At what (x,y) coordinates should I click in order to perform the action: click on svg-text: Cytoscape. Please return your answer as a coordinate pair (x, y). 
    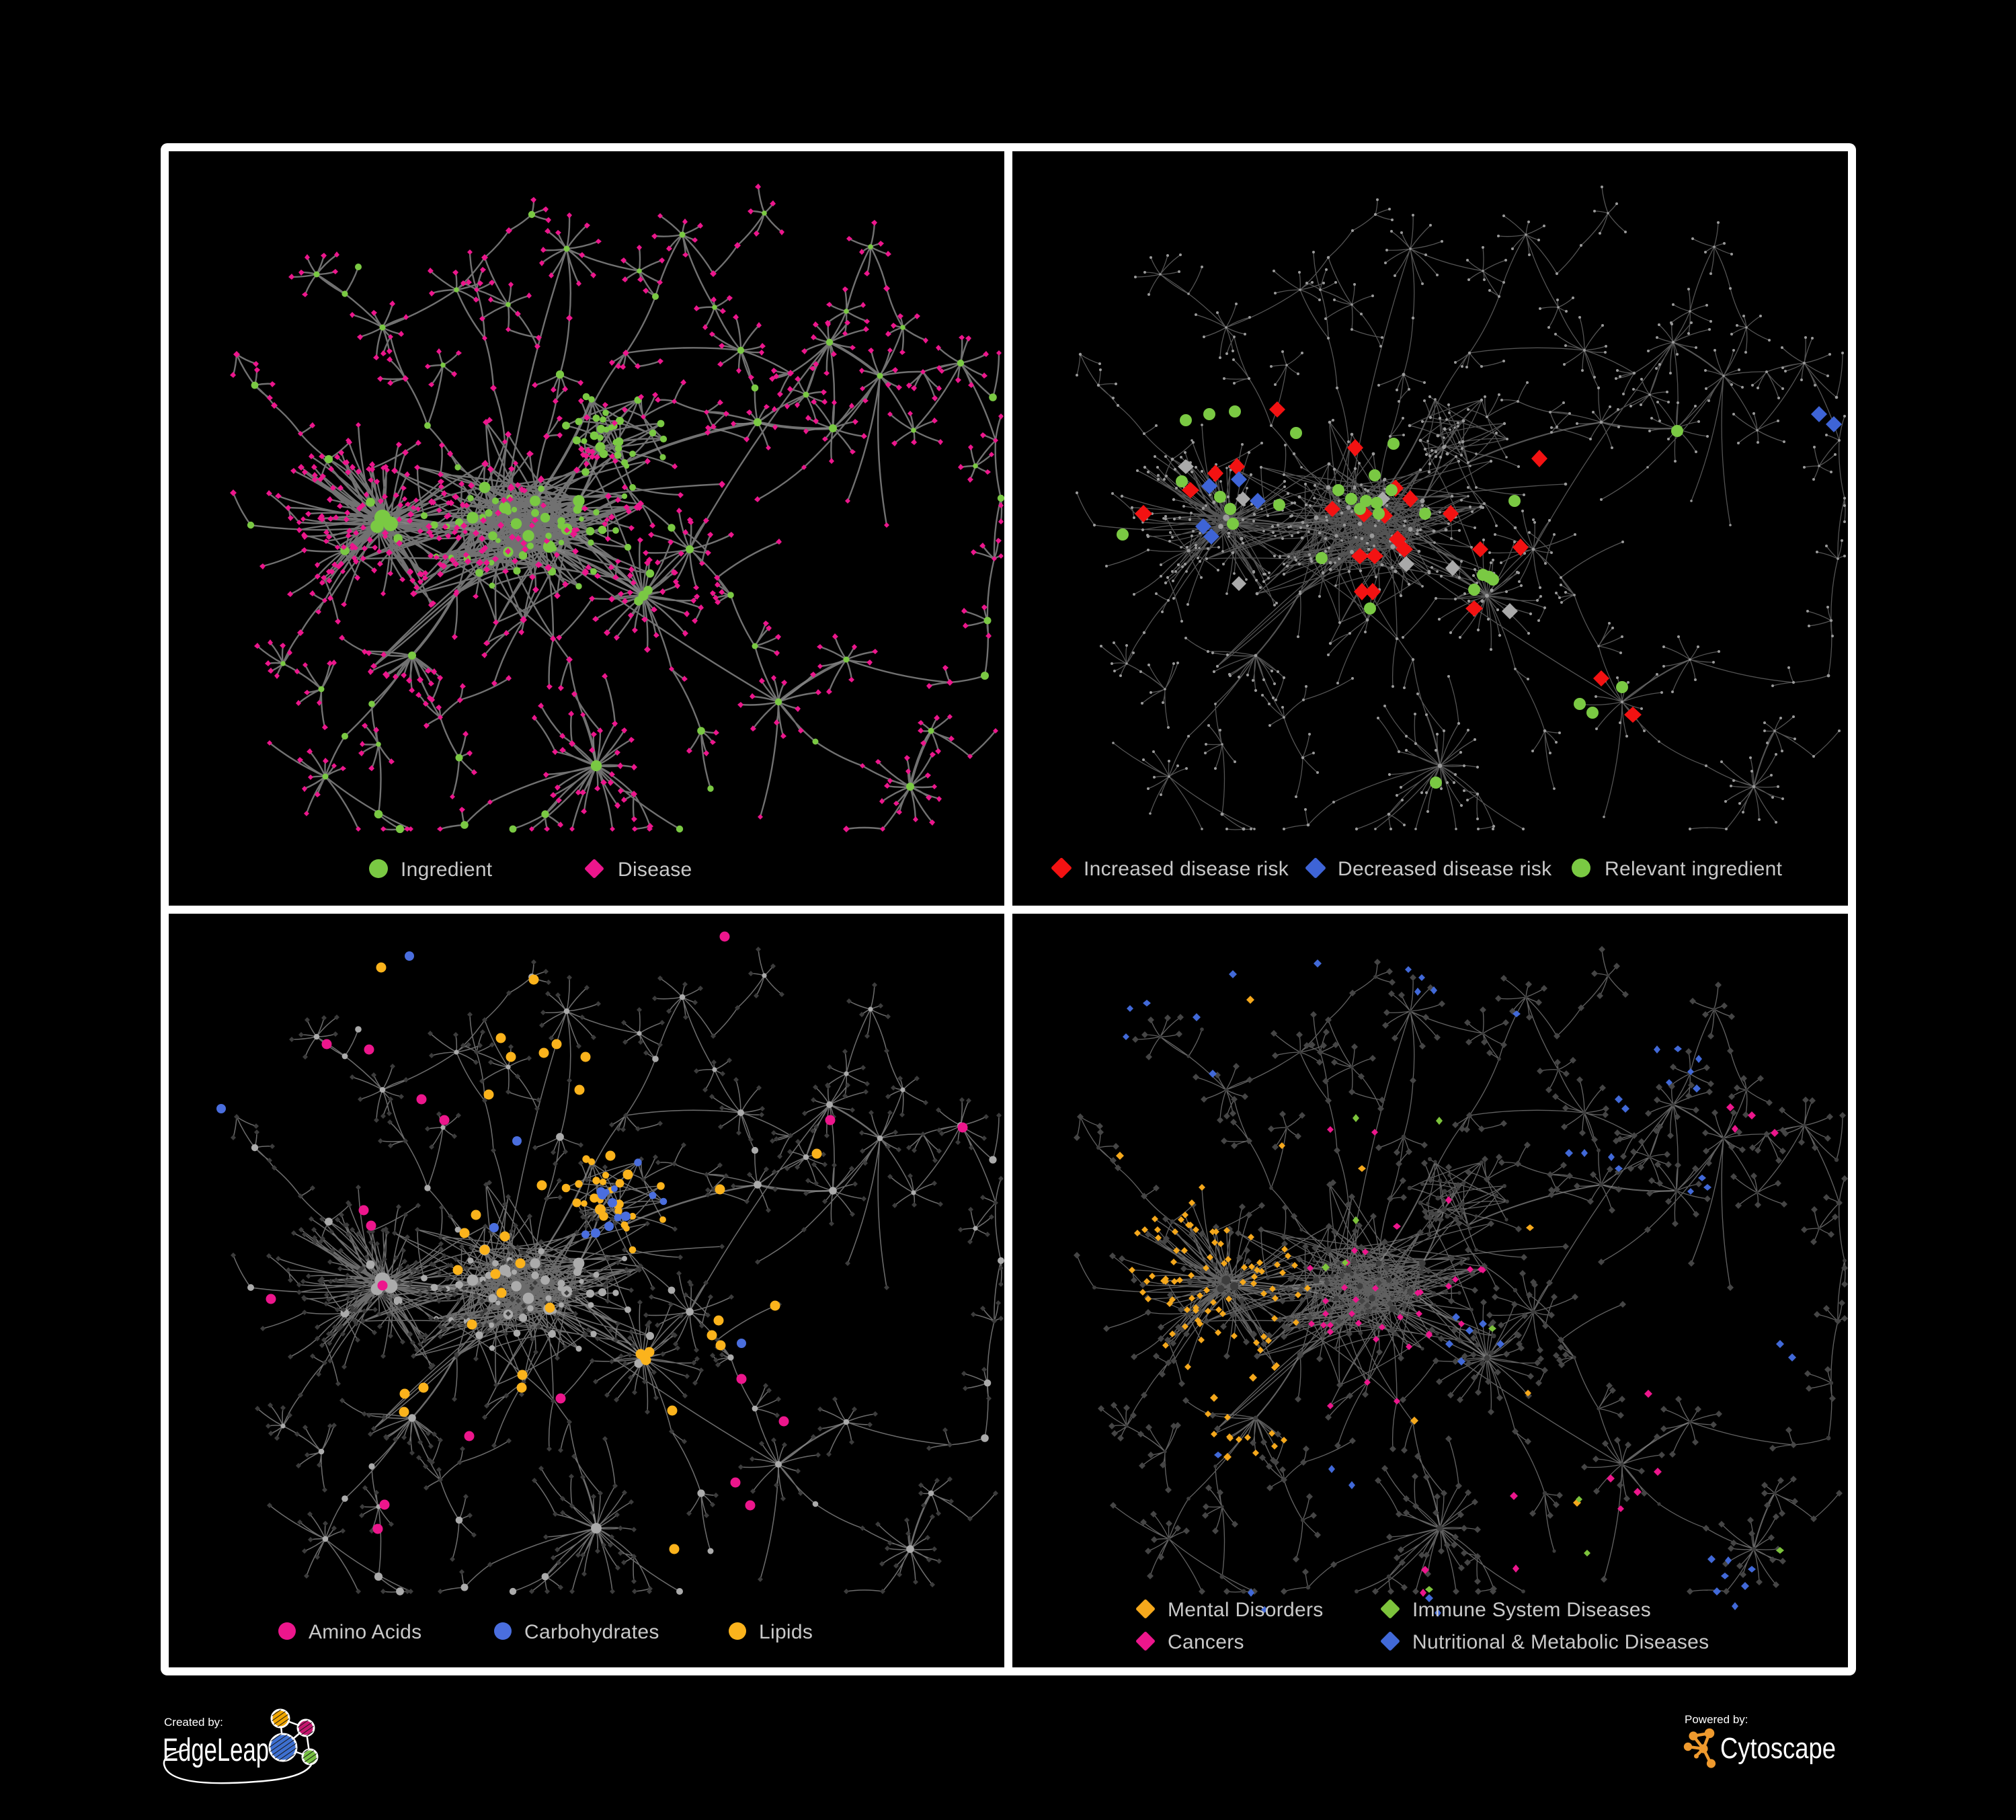
    Looking at the image, I should click on (1778, 1748).